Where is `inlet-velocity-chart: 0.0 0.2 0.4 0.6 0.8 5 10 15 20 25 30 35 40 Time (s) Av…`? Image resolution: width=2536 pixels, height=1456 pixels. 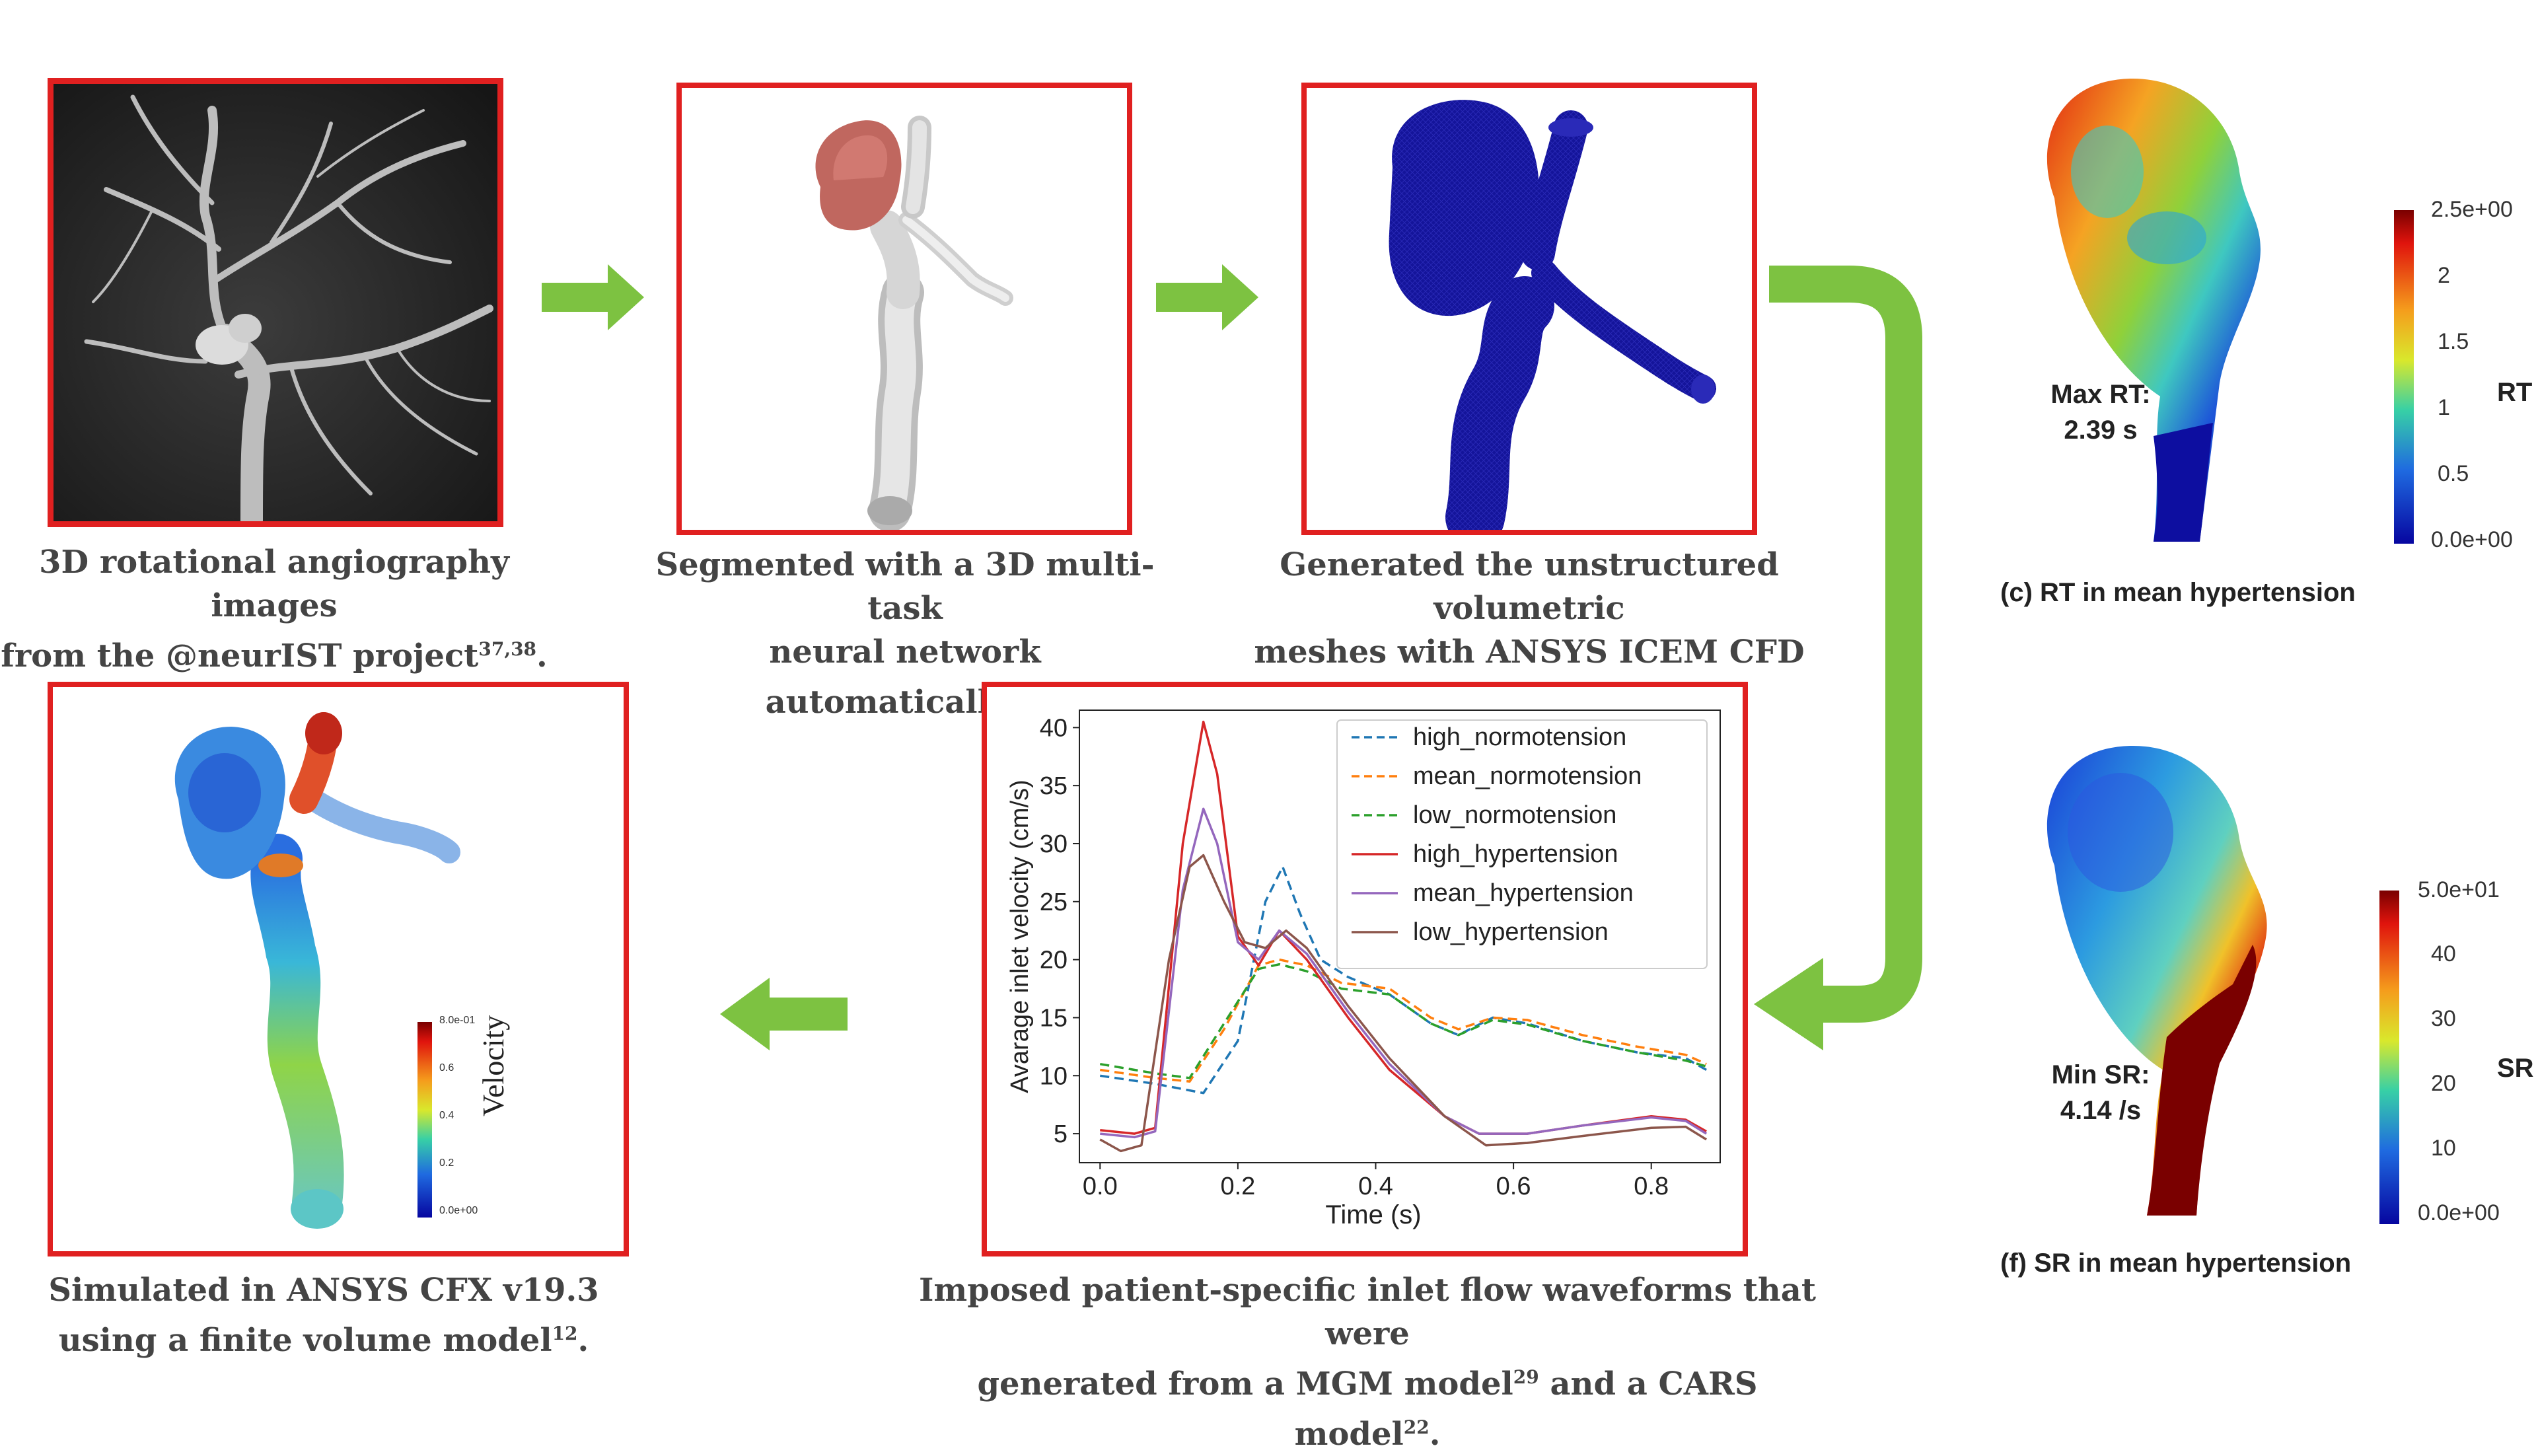
inlet-velocity-chart: 0.0 0.2 0.4 0.6 0.8 5 10 15 20 25 30 35 40 Time (s) Av… is located at coordinates (1364, 969).